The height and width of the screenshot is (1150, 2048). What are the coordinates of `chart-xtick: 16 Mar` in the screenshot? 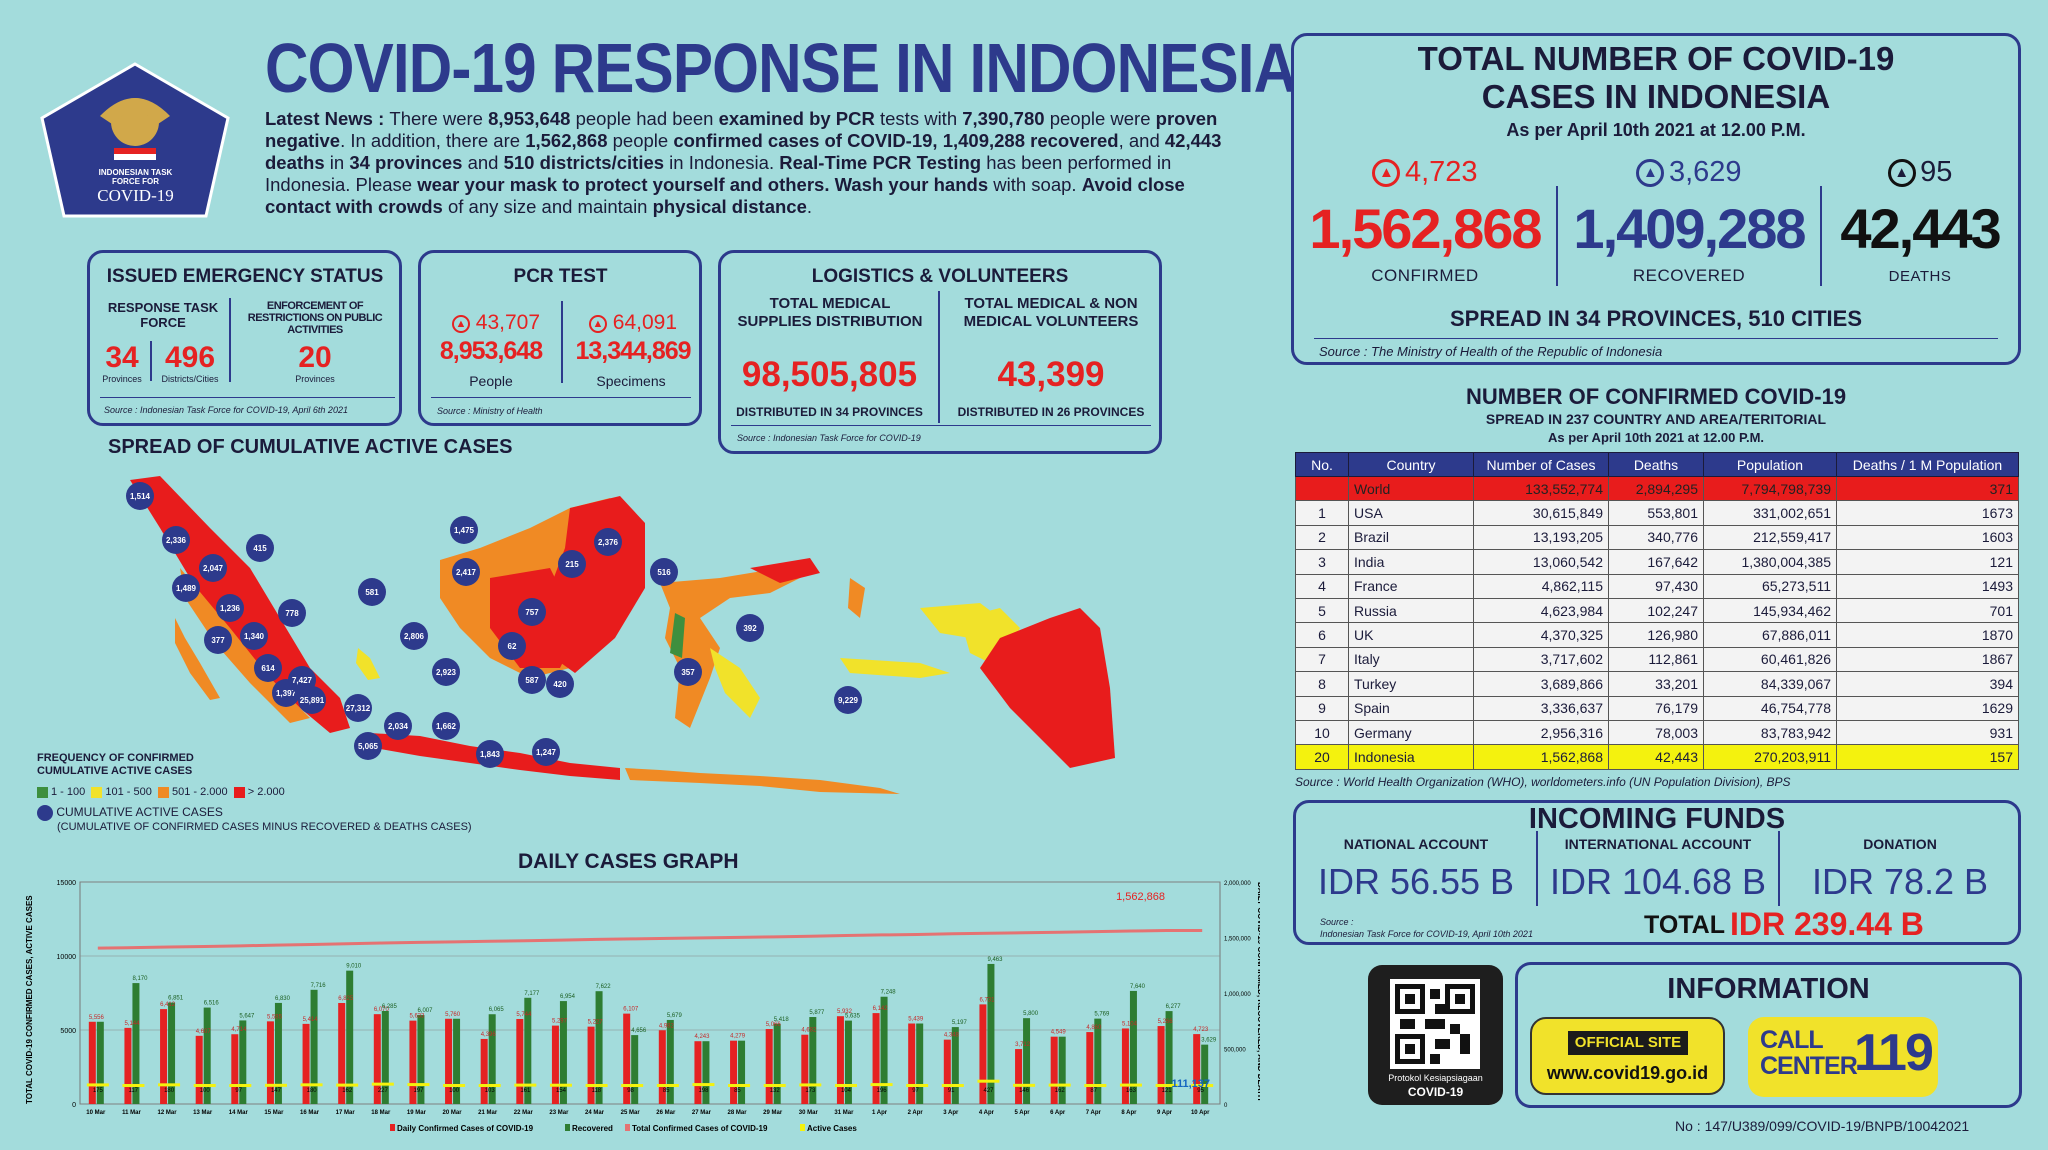 It's located at (310, 1113).